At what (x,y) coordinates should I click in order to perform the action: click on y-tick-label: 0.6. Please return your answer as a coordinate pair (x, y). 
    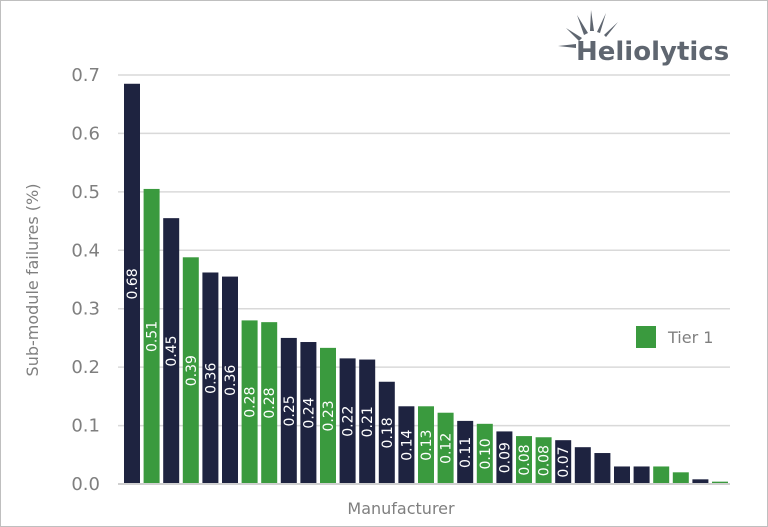
    Looking at the image, I should click on (85, 133).